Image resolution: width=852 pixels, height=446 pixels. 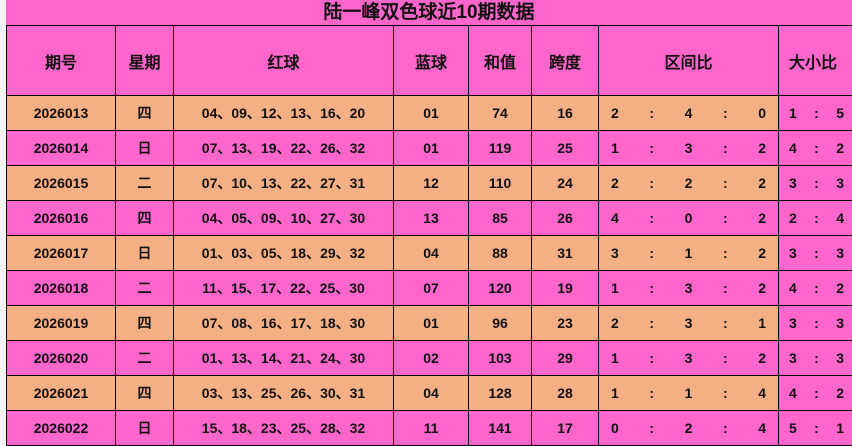 I want to click on red-balls-cell: 04、09、12、13、16、20, so click(x=284, y=113).